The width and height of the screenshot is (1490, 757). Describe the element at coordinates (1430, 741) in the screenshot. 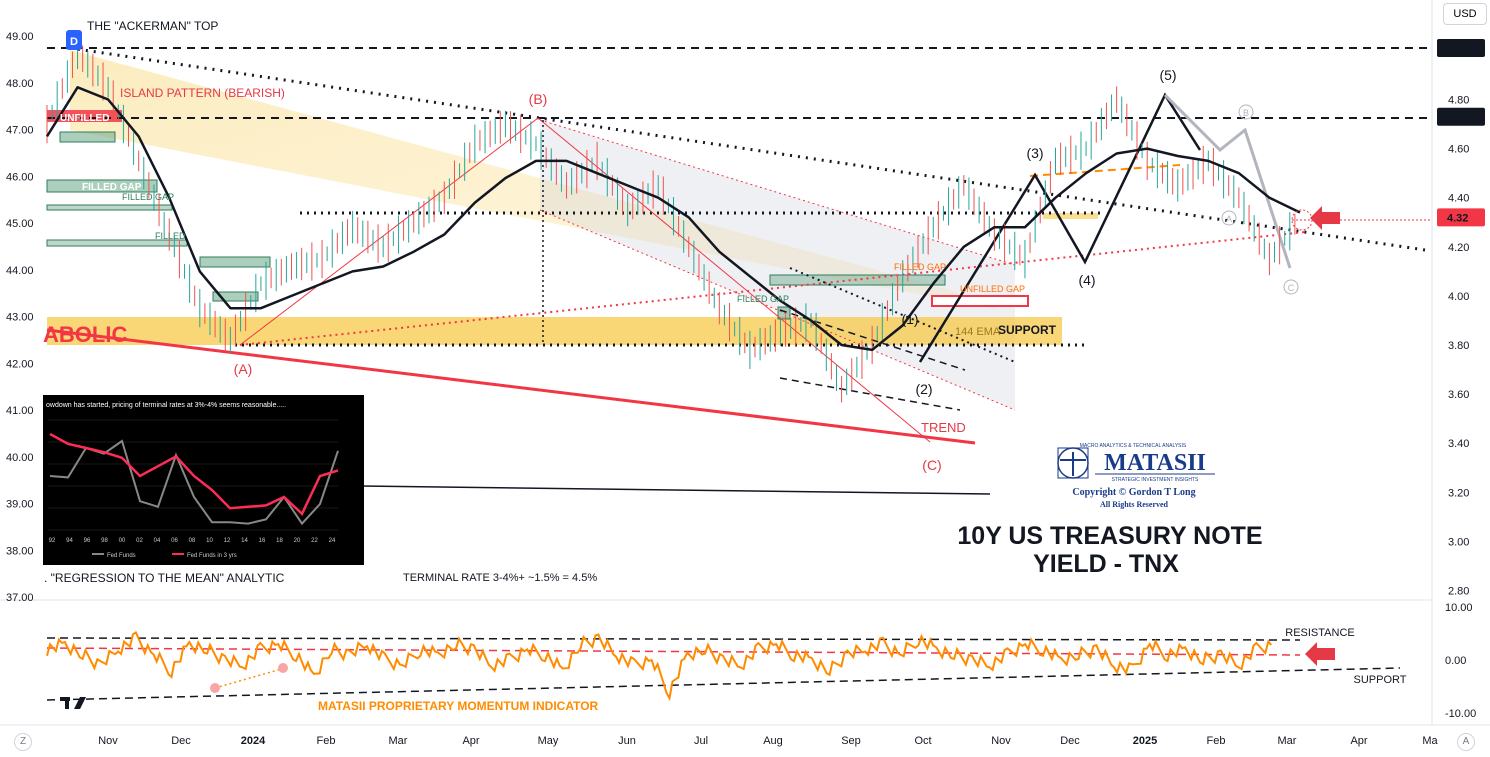

I see `time-axis-label: Ma` at that location.